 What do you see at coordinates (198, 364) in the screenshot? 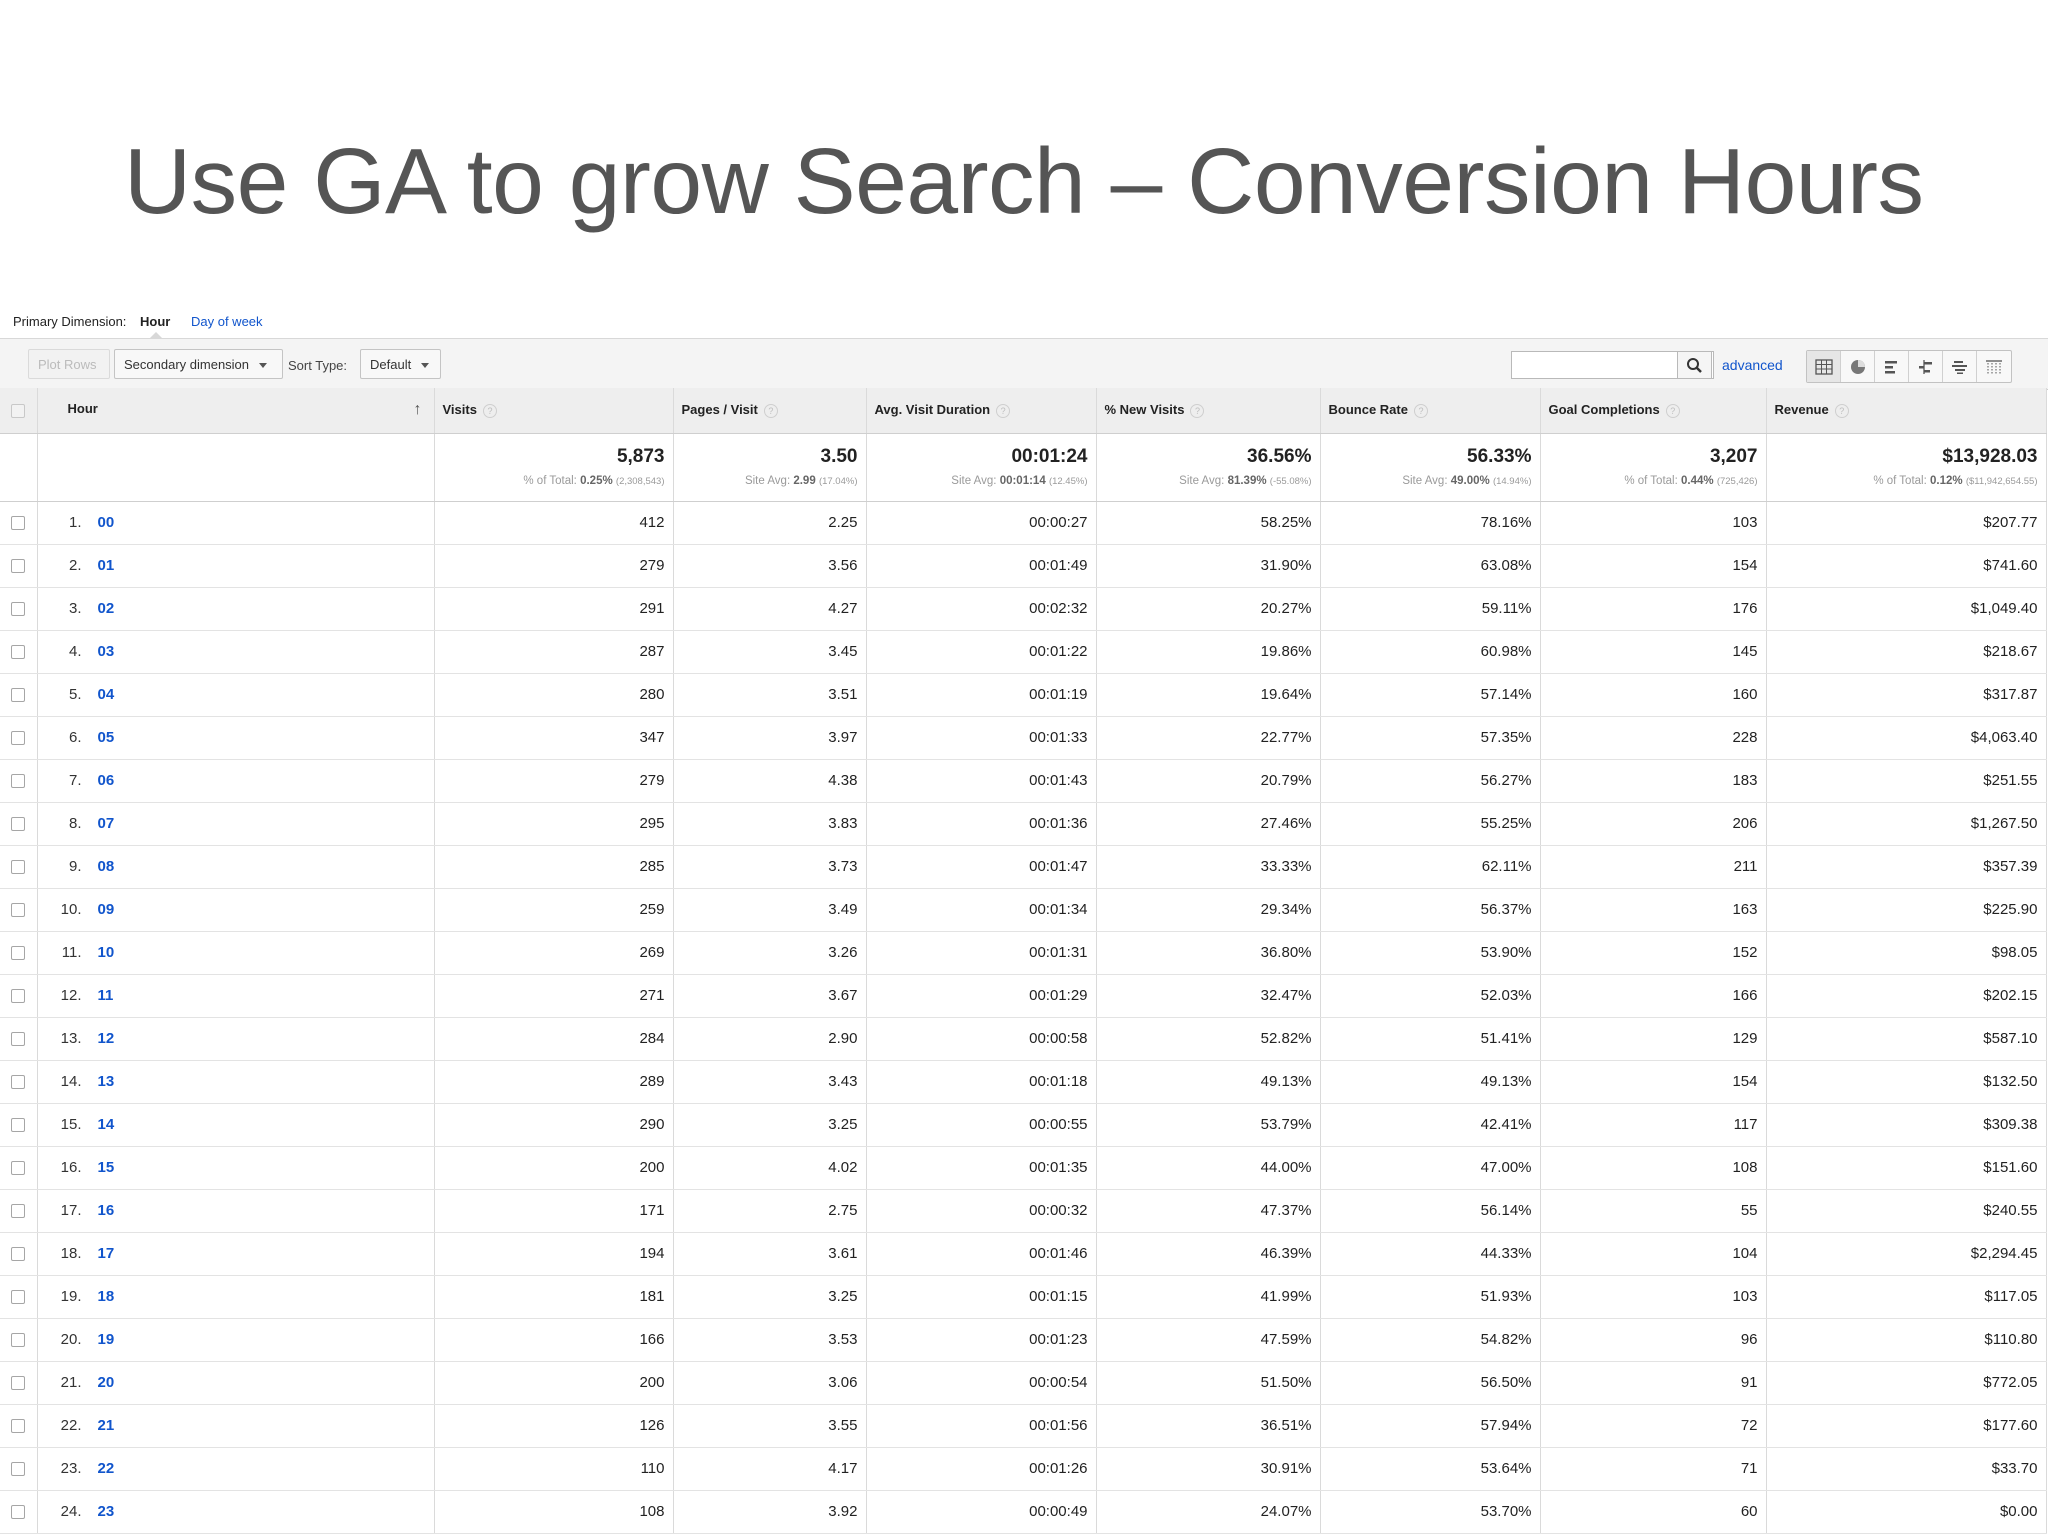
I see `secondary-dimension-dropdown: Secondary dimension` at bounding box center [198, 364].